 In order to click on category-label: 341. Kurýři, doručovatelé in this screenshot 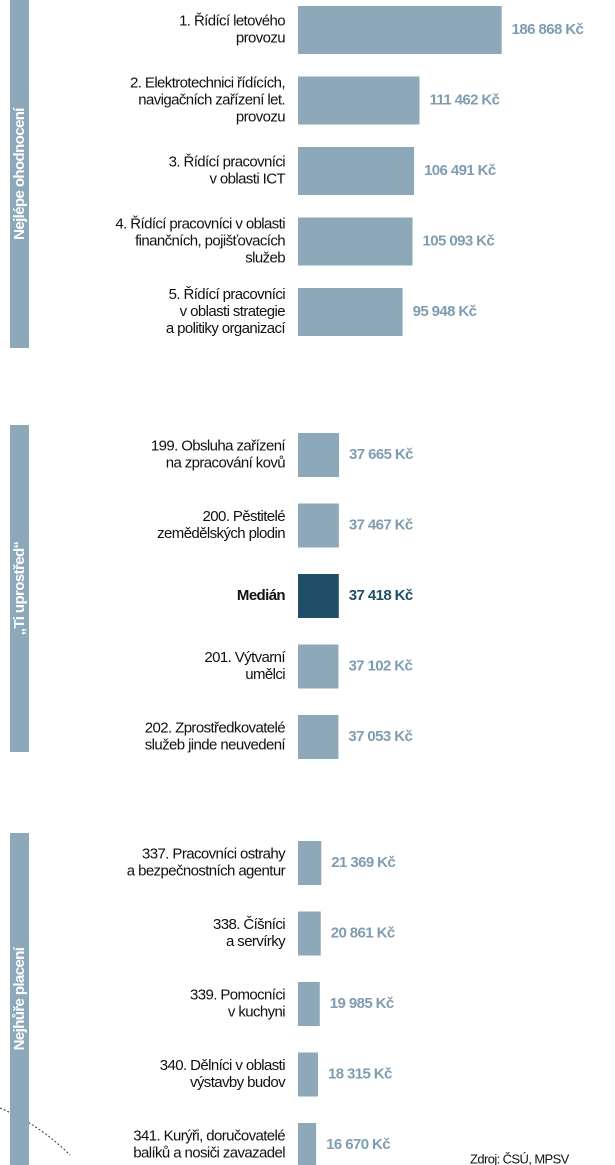, I will do `click(209, 1135)`.